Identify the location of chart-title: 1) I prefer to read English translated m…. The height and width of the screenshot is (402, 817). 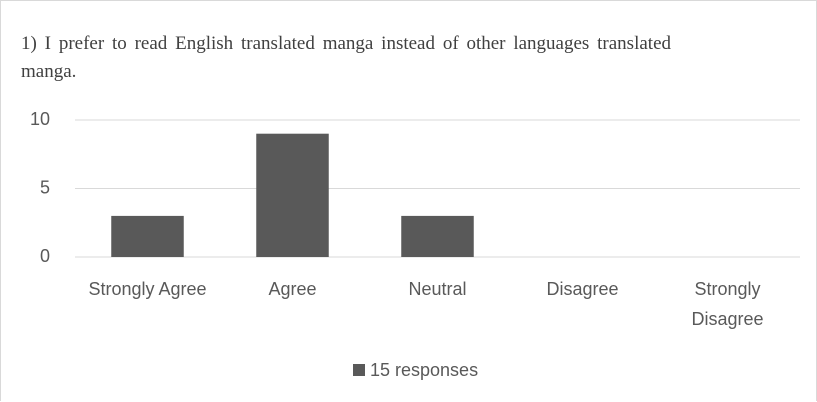
(346, 57).